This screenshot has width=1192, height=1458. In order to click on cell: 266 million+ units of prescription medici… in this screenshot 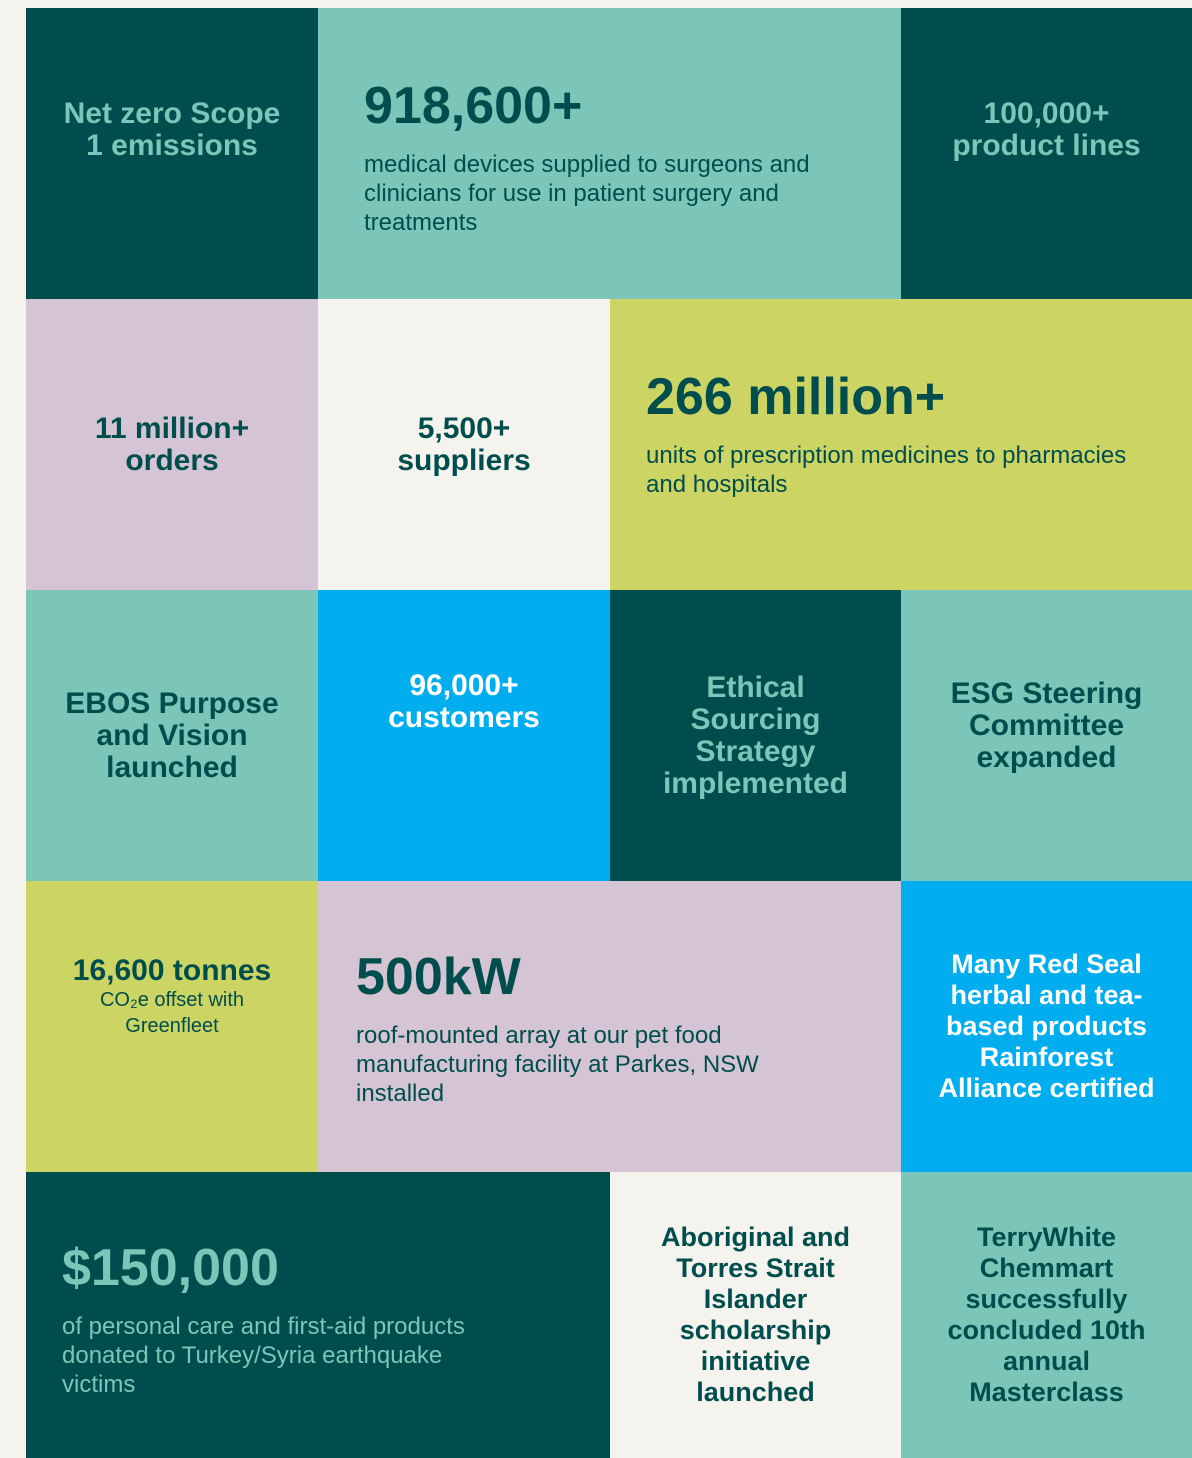, I will do `click(901, 444)`.